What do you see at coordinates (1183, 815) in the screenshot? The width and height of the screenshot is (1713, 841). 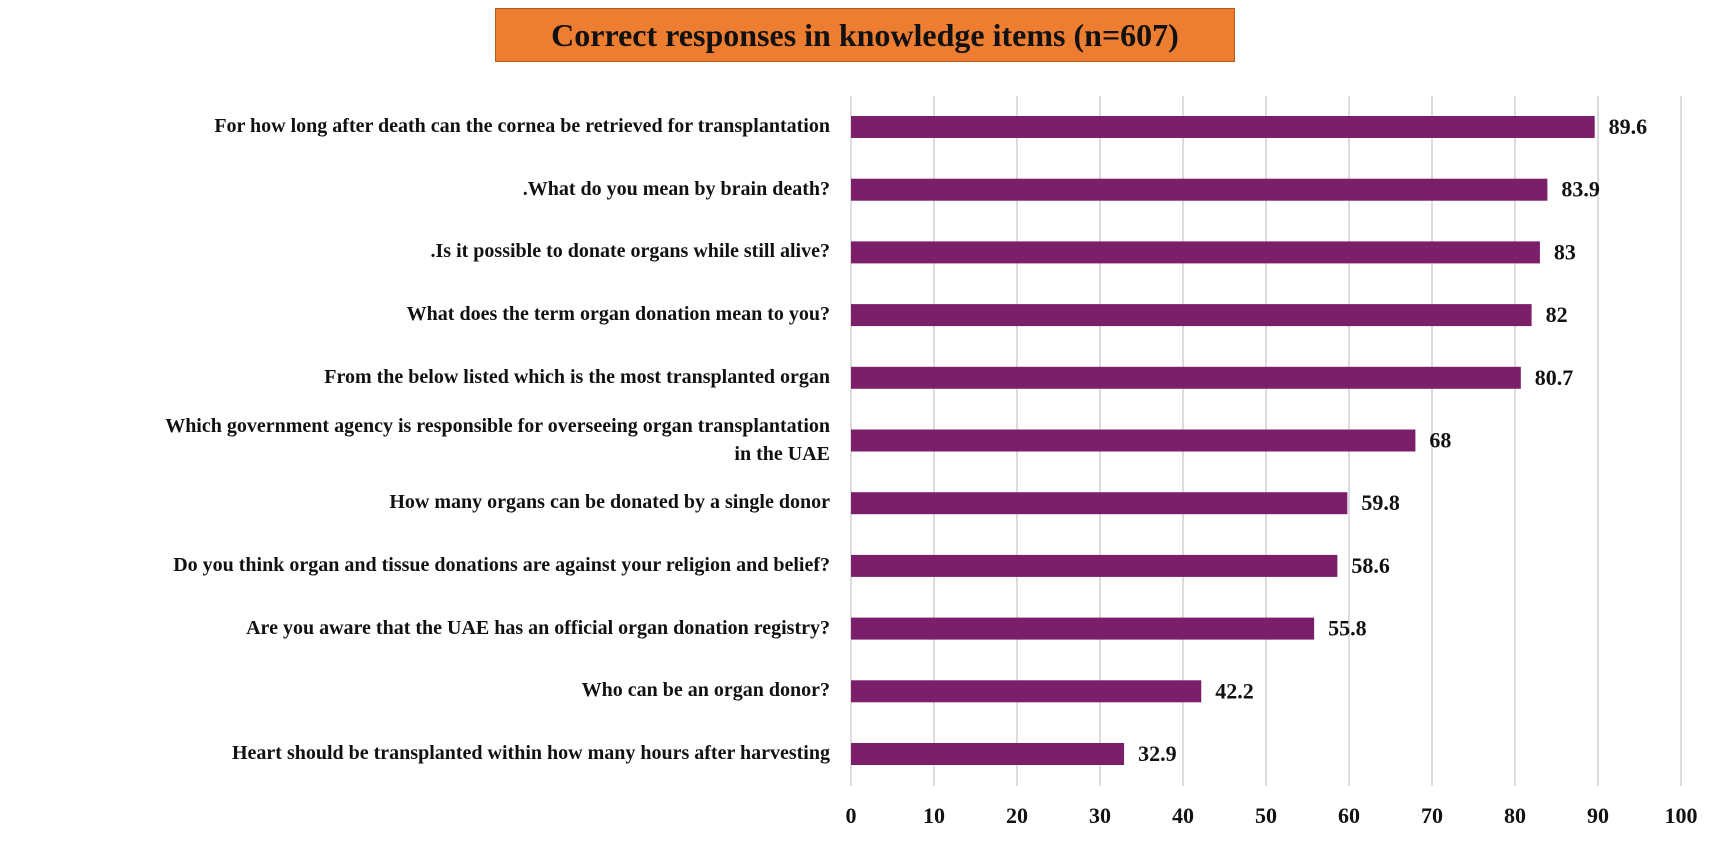 I see `x-tick-label: 40` at bounding box center [1183, 815].